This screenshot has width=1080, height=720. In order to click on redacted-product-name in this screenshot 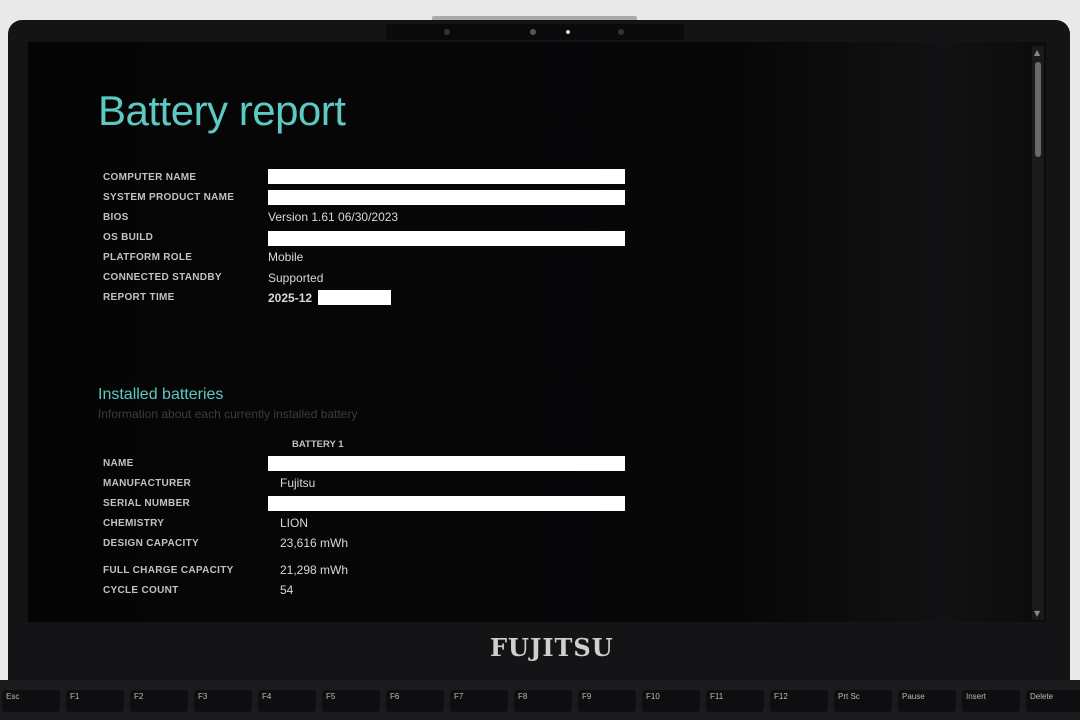, I will do `click(446, 197)`.